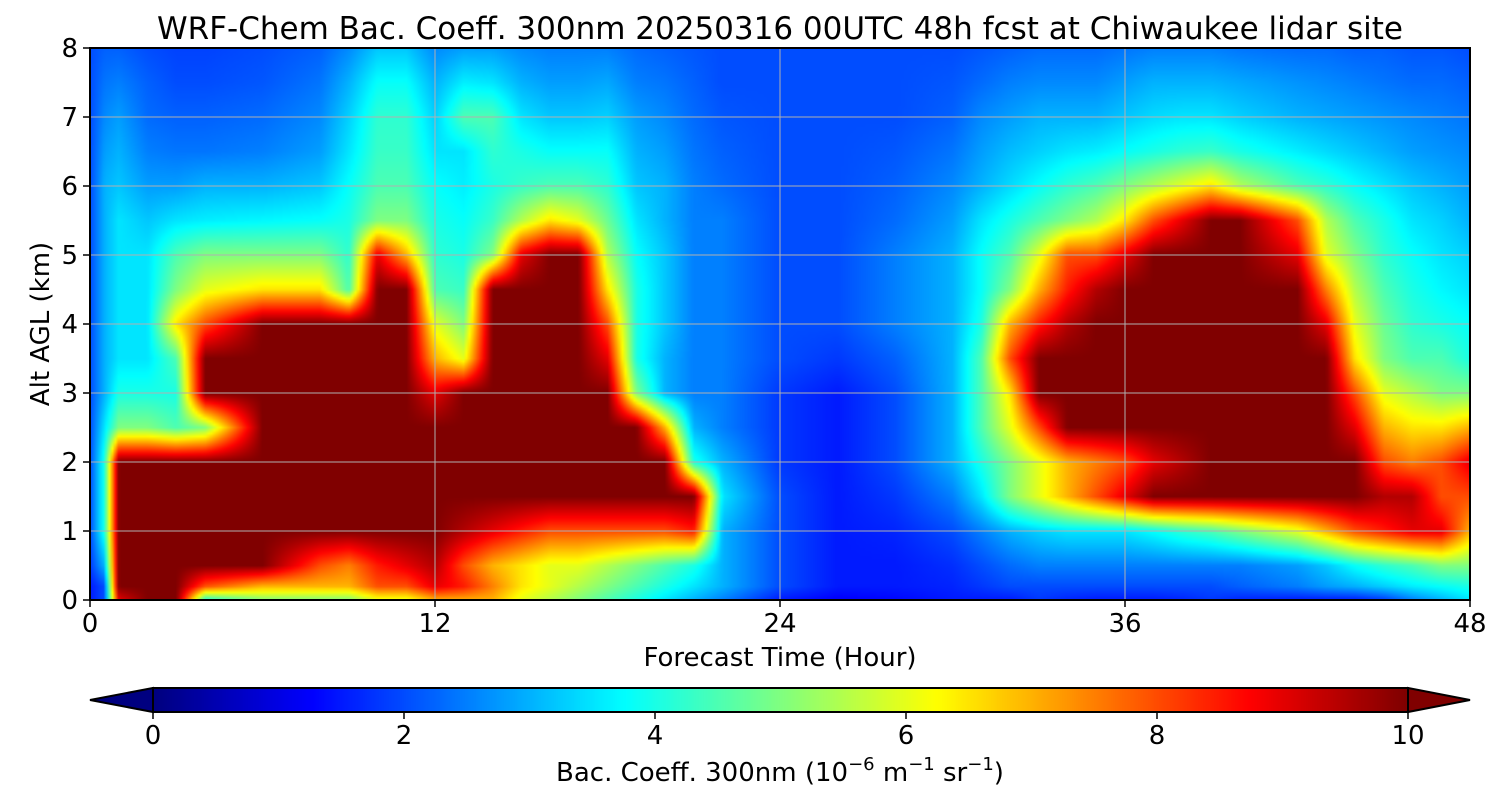 The width and height of the screenshot is (1500, 800). I want to click on colorbar-tick-label: 6, so click(906, 736).